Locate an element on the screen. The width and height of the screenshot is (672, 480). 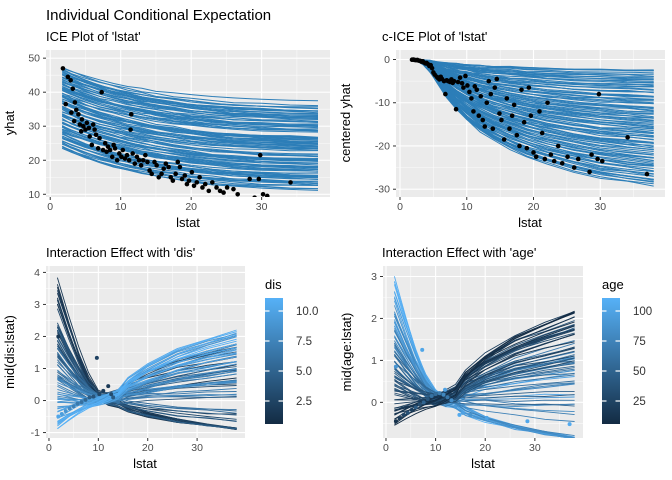
legend-tick-label: 100 is located at coordinates (642, 312).